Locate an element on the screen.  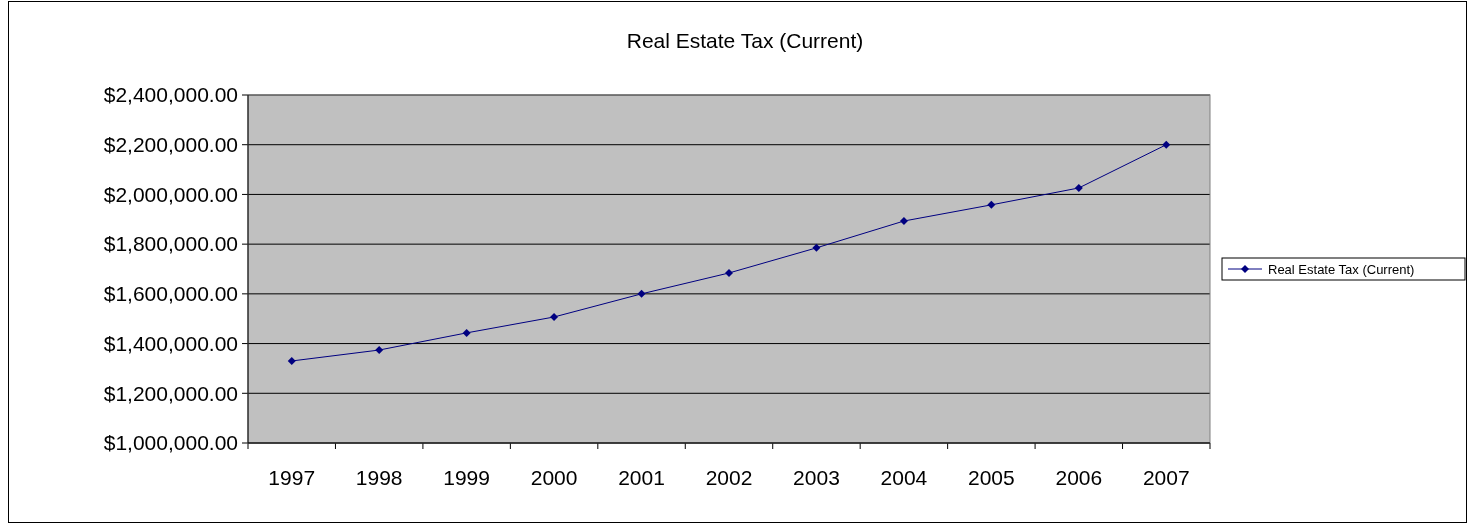
x-tick-label: 2002 is located at coordinates (729, 477).